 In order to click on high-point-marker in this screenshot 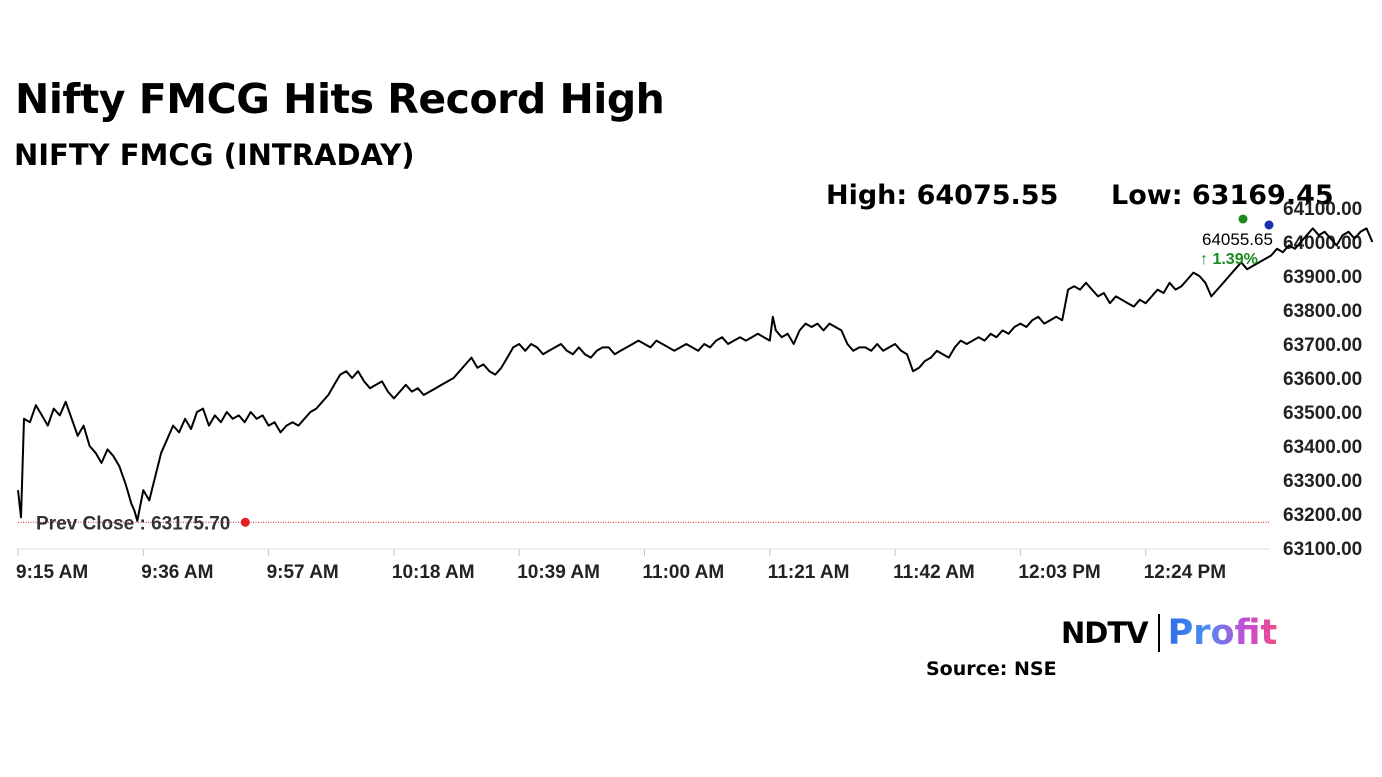, I will do `click(1243, 219)`.